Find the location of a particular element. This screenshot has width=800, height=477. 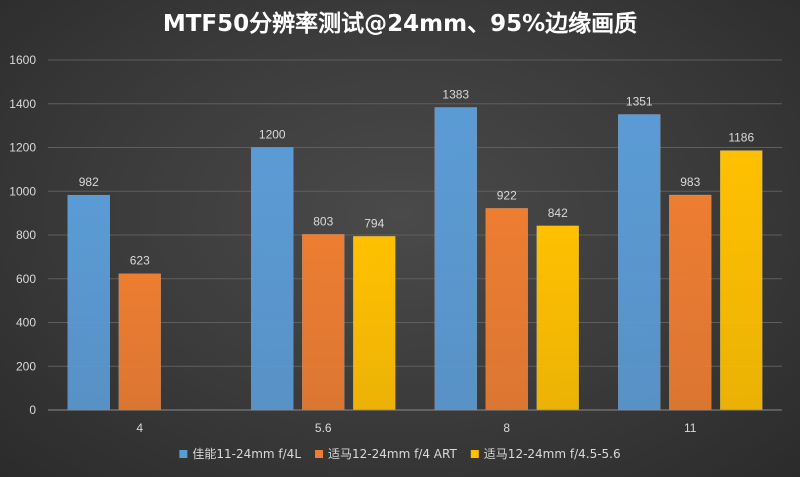

legend-item: 适马12-24mm f/4 ART is located at coordinates (386, 454).